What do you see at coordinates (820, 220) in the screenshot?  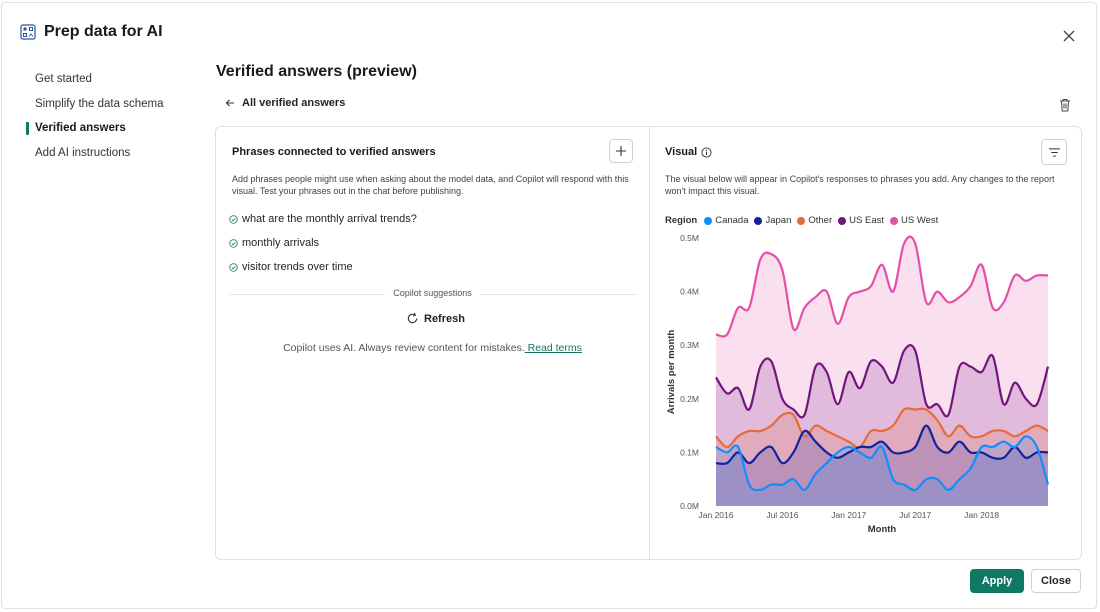 I see `legend-label: Other` at bounding box center [820, 220].